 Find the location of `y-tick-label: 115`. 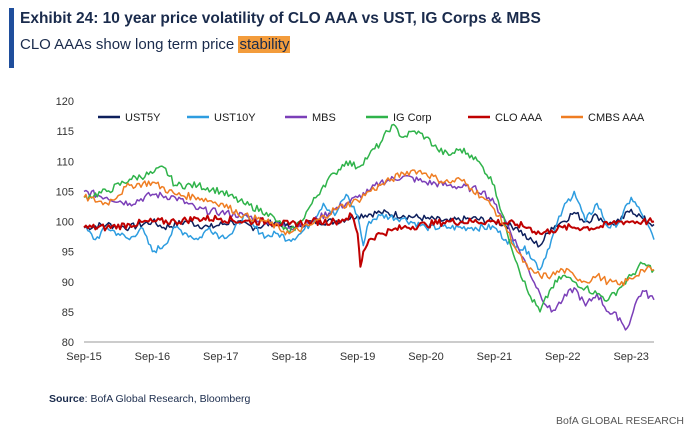

y-tick-label: 115 is located at coordinates (65, 132).